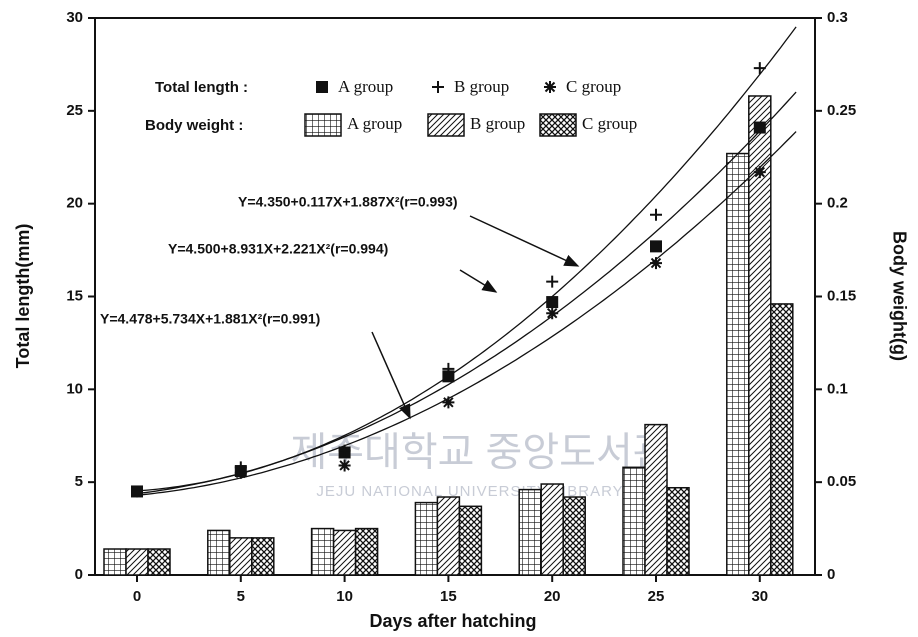 The image size is (918, 637). I want to click on y-tick-label: 10, so click(74, 388).